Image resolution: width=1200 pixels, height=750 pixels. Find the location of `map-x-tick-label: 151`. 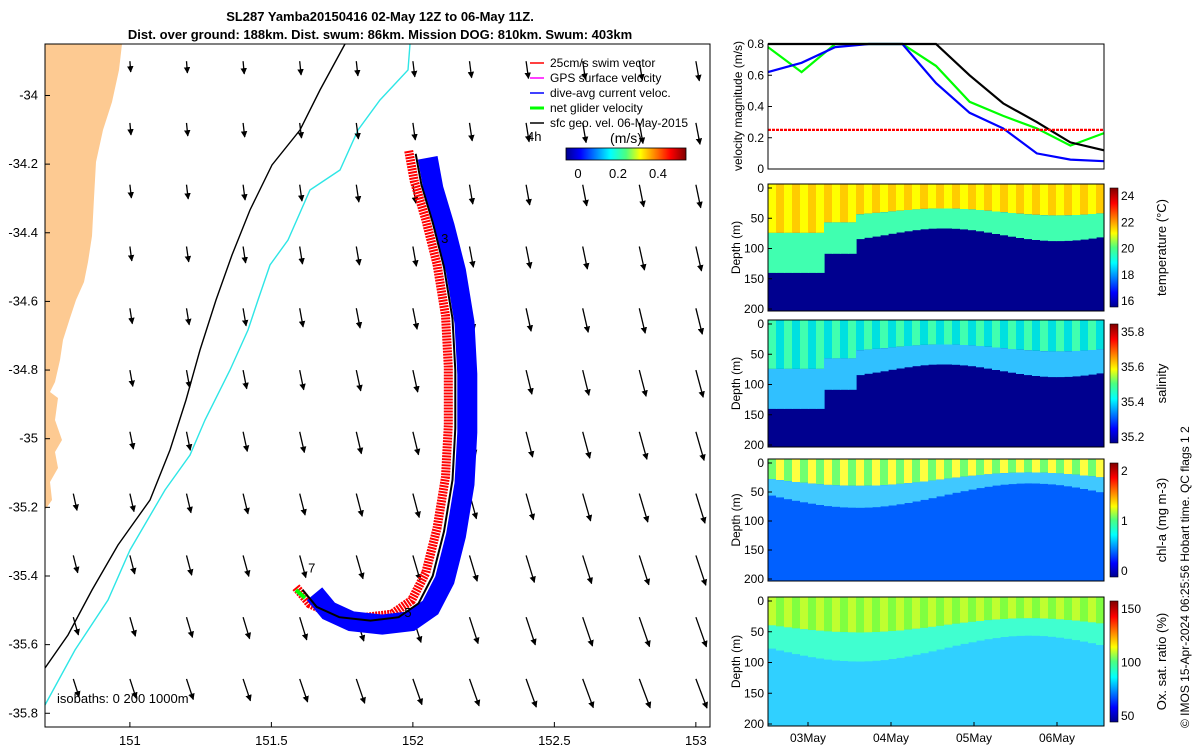

map-x-tick-label: 151 is located at coordinates (130, 740).